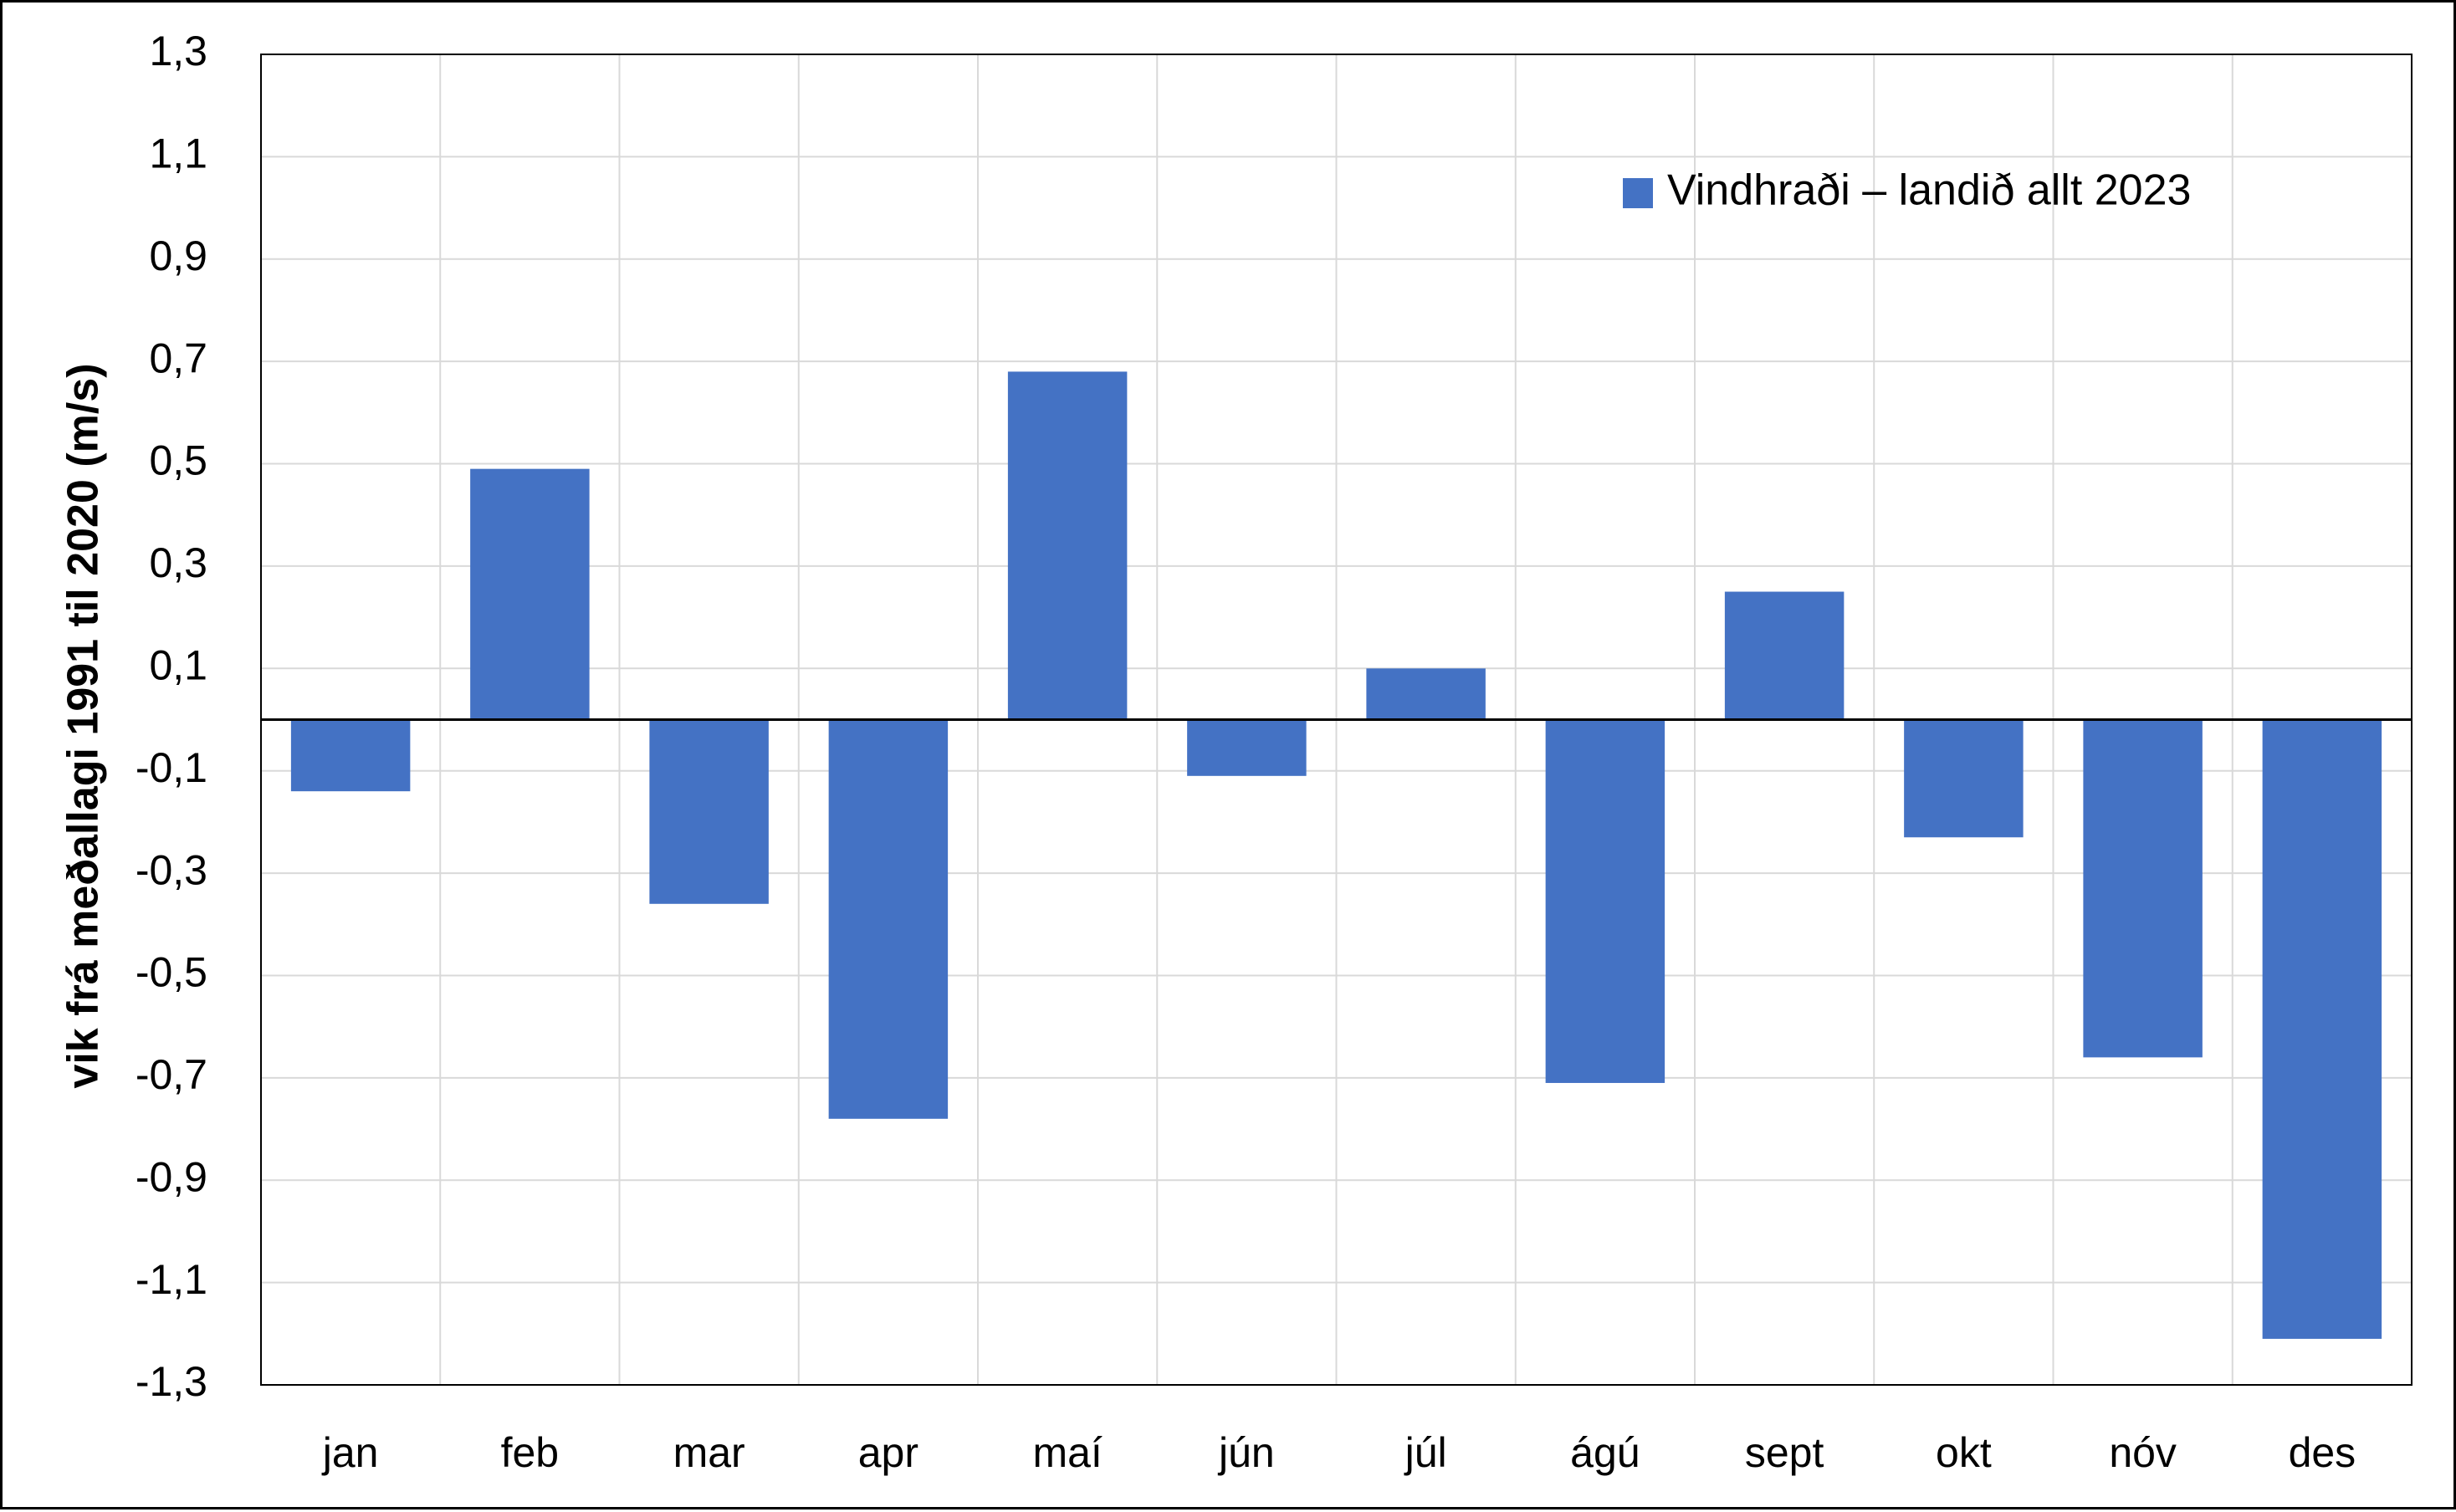 This screenshot has width=2456, height=1512. I want to click on x-tick-label: mar, so click(709, 1452).